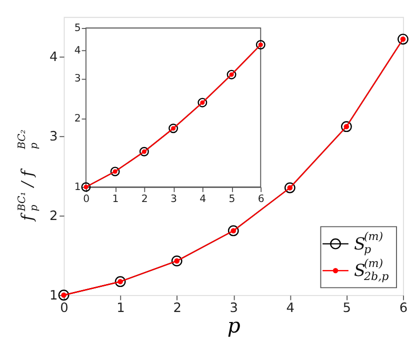 The height and width of the screenshot is (355, 415). What do you see at coordinates (233, 326) in the screenshot?
I see `x-axis-title: p` at bounding box center [233, 326].